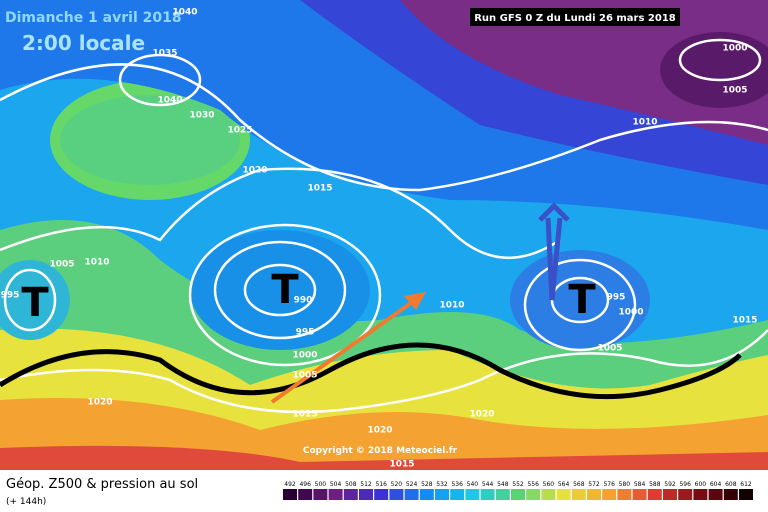 This screenshot has height=512, width=768. I want to click on colorbar-label: 604, so click(716, 484).